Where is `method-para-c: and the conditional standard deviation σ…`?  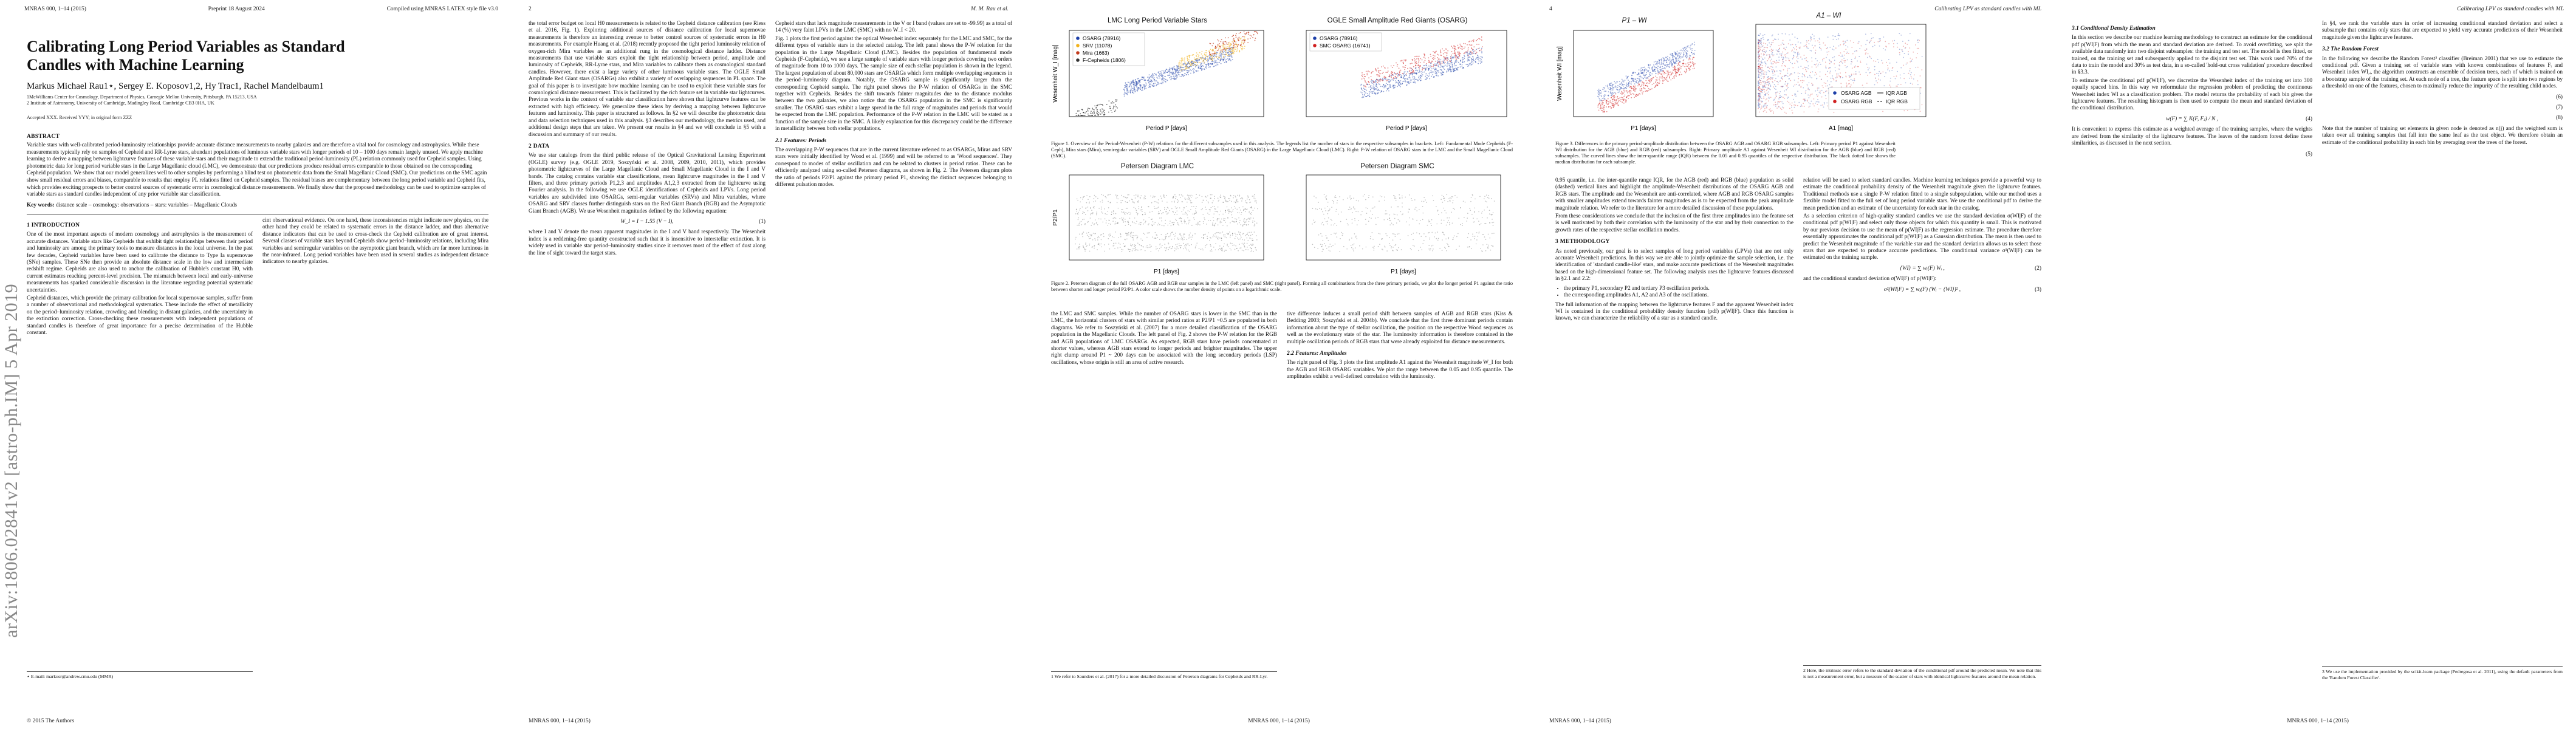
method-para-c: and the conditional standard deviation σ… is located at coordinates (1870, 279).